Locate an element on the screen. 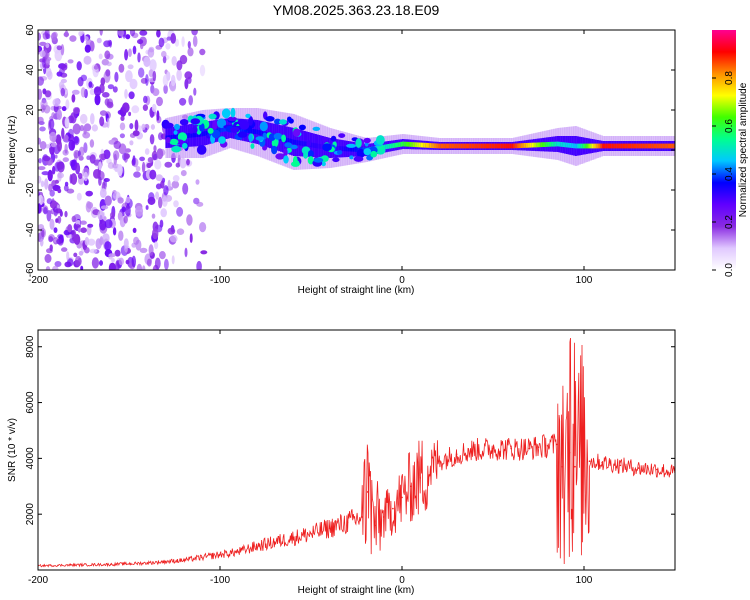 The image size is (750, 600). y-tick-label: 4000 is located at coordinates (30, 458).